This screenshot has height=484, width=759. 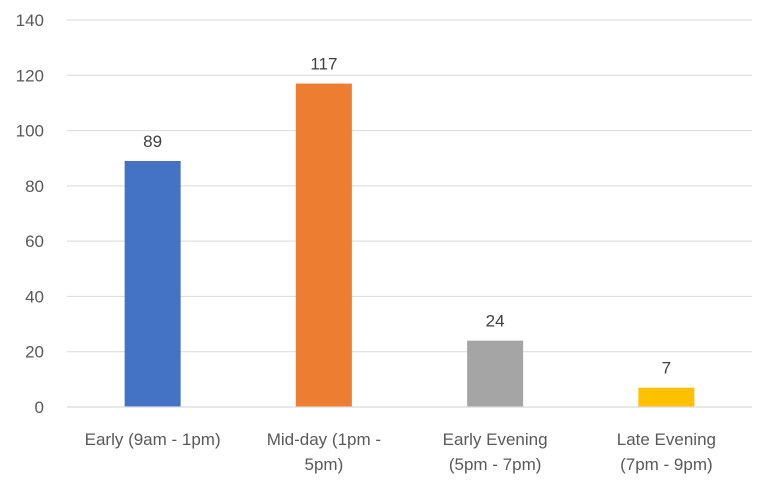 I want to click on category-label: Early (9am - 1pm), so click(x=153, y=439).